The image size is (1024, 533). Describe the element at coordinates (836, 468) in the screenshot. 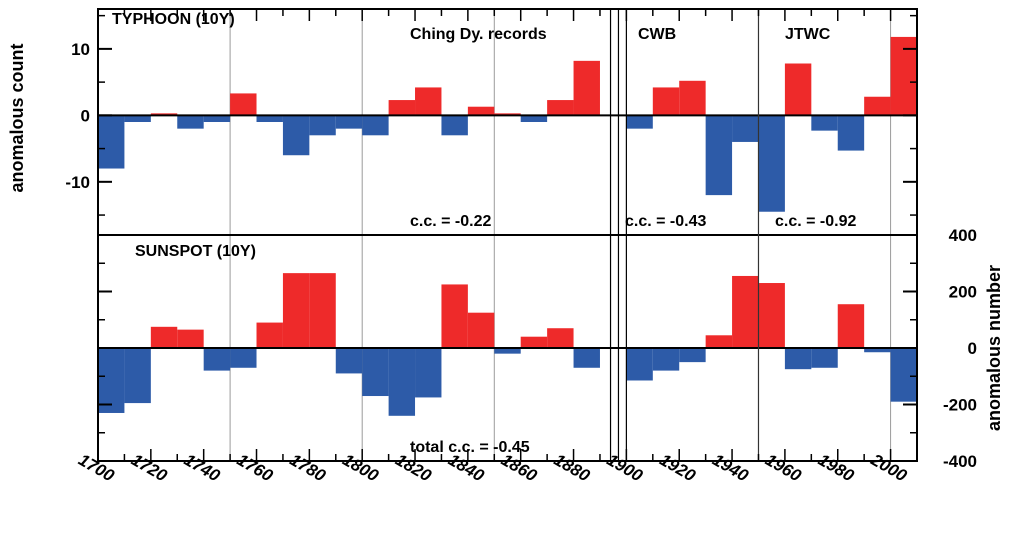

I see `xtick-label-1980: 1980` at that location.